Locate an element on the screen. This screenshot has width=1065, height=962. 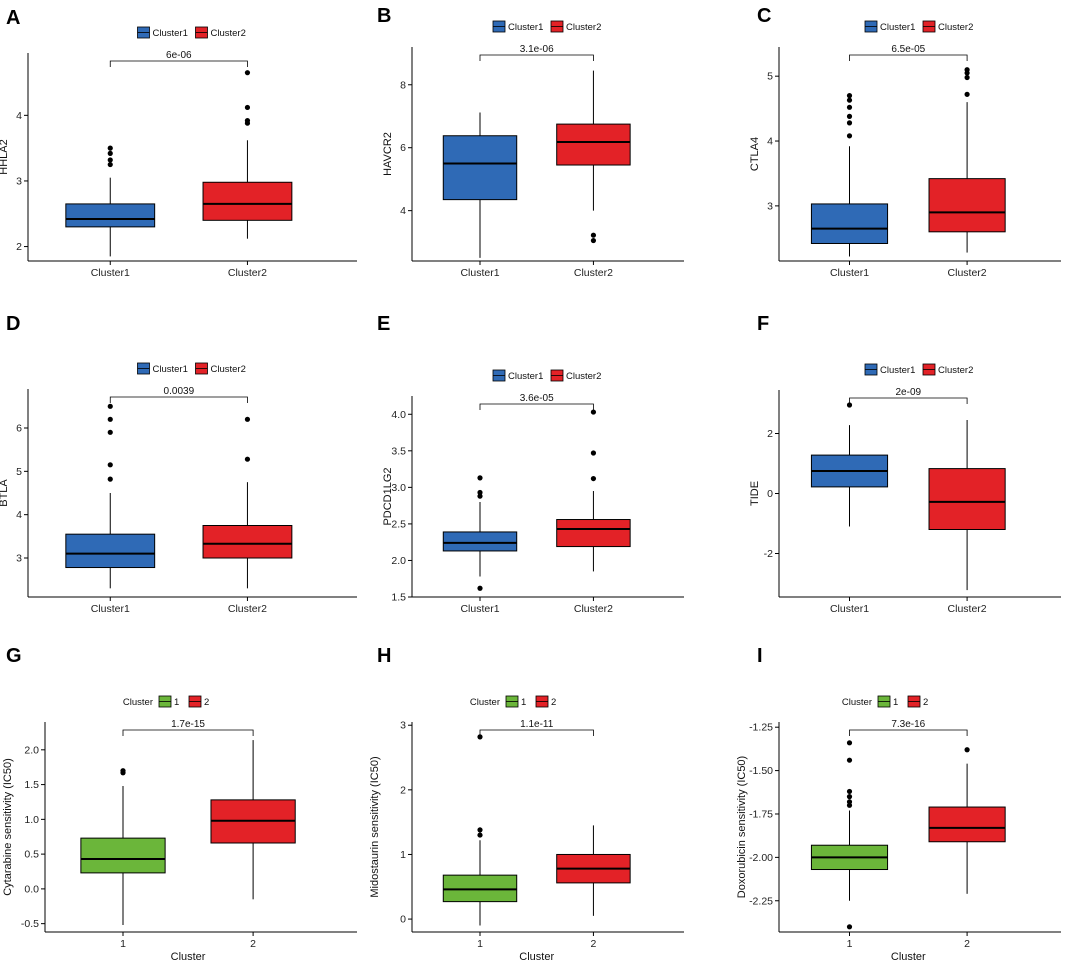
panel-letter: G is located at coordinates (14, 656).